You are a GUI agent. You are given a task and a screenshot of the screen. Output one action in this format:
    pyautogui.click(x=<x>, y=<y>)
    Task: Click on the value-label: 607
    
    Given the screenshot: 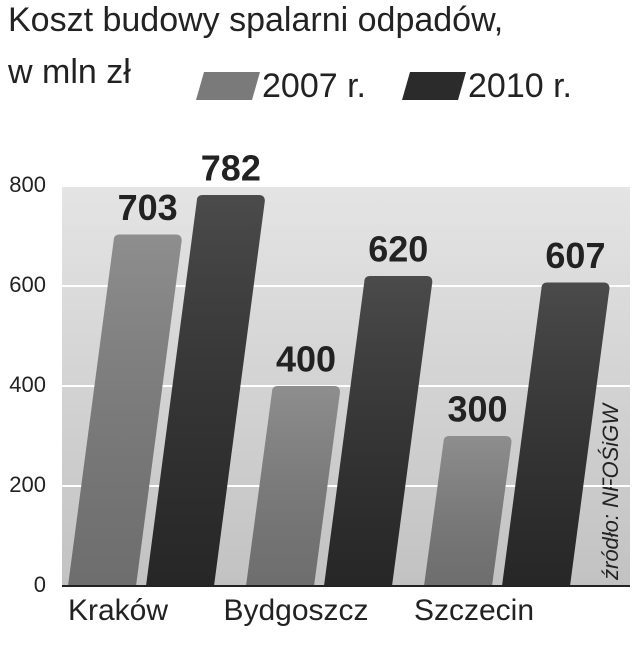 What is the action you would take?
    pyautogui.click(x=575, y=255)
    